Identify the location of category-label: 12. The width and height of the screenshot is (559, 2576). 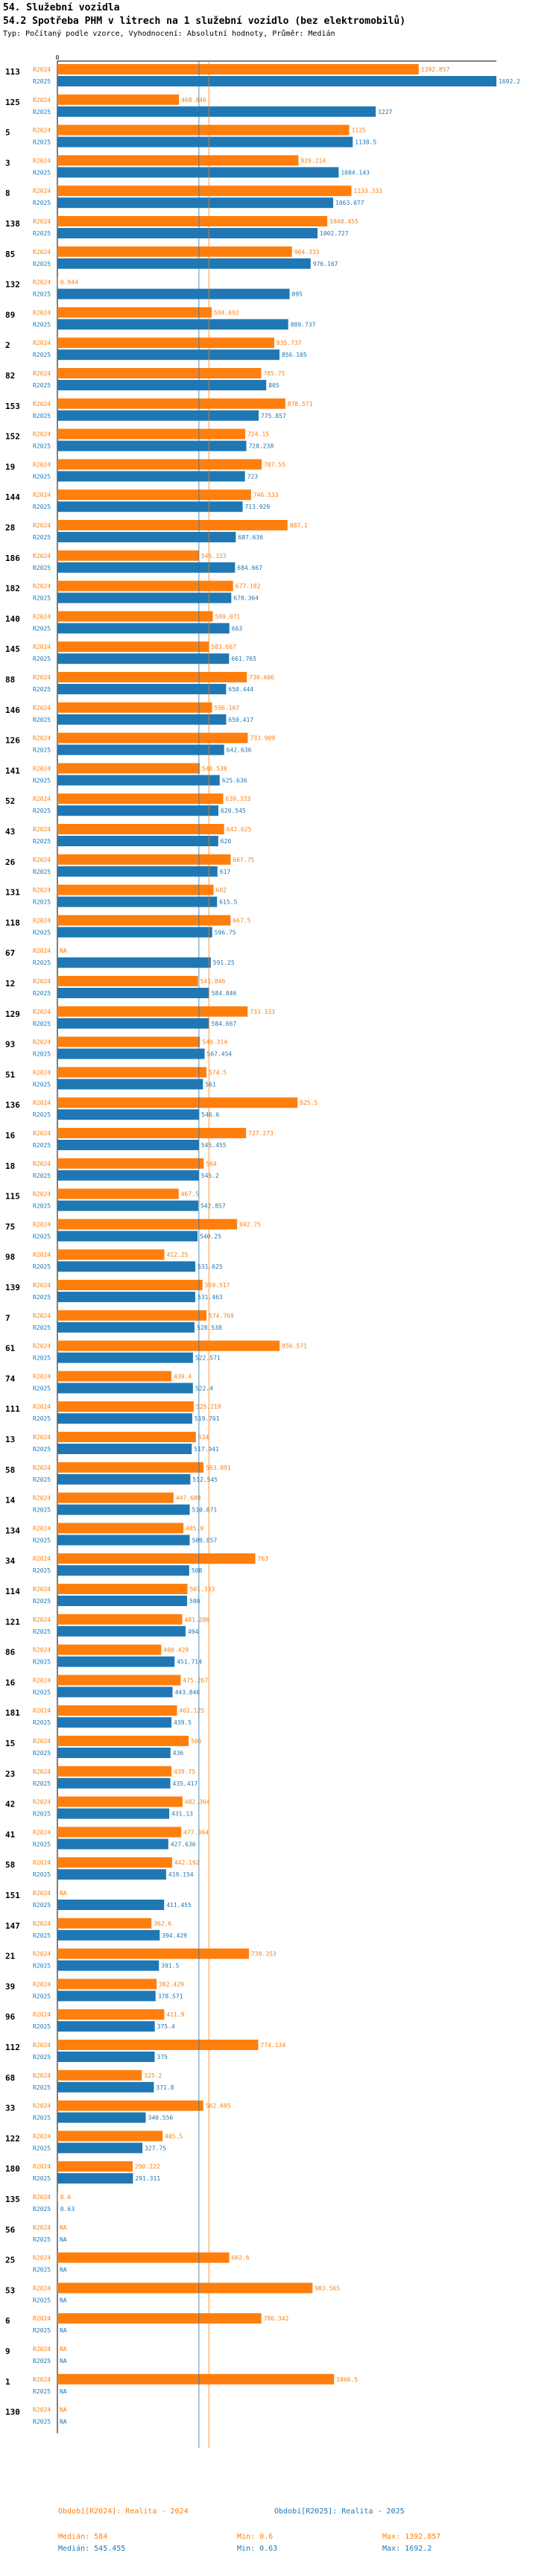
(10, 984).